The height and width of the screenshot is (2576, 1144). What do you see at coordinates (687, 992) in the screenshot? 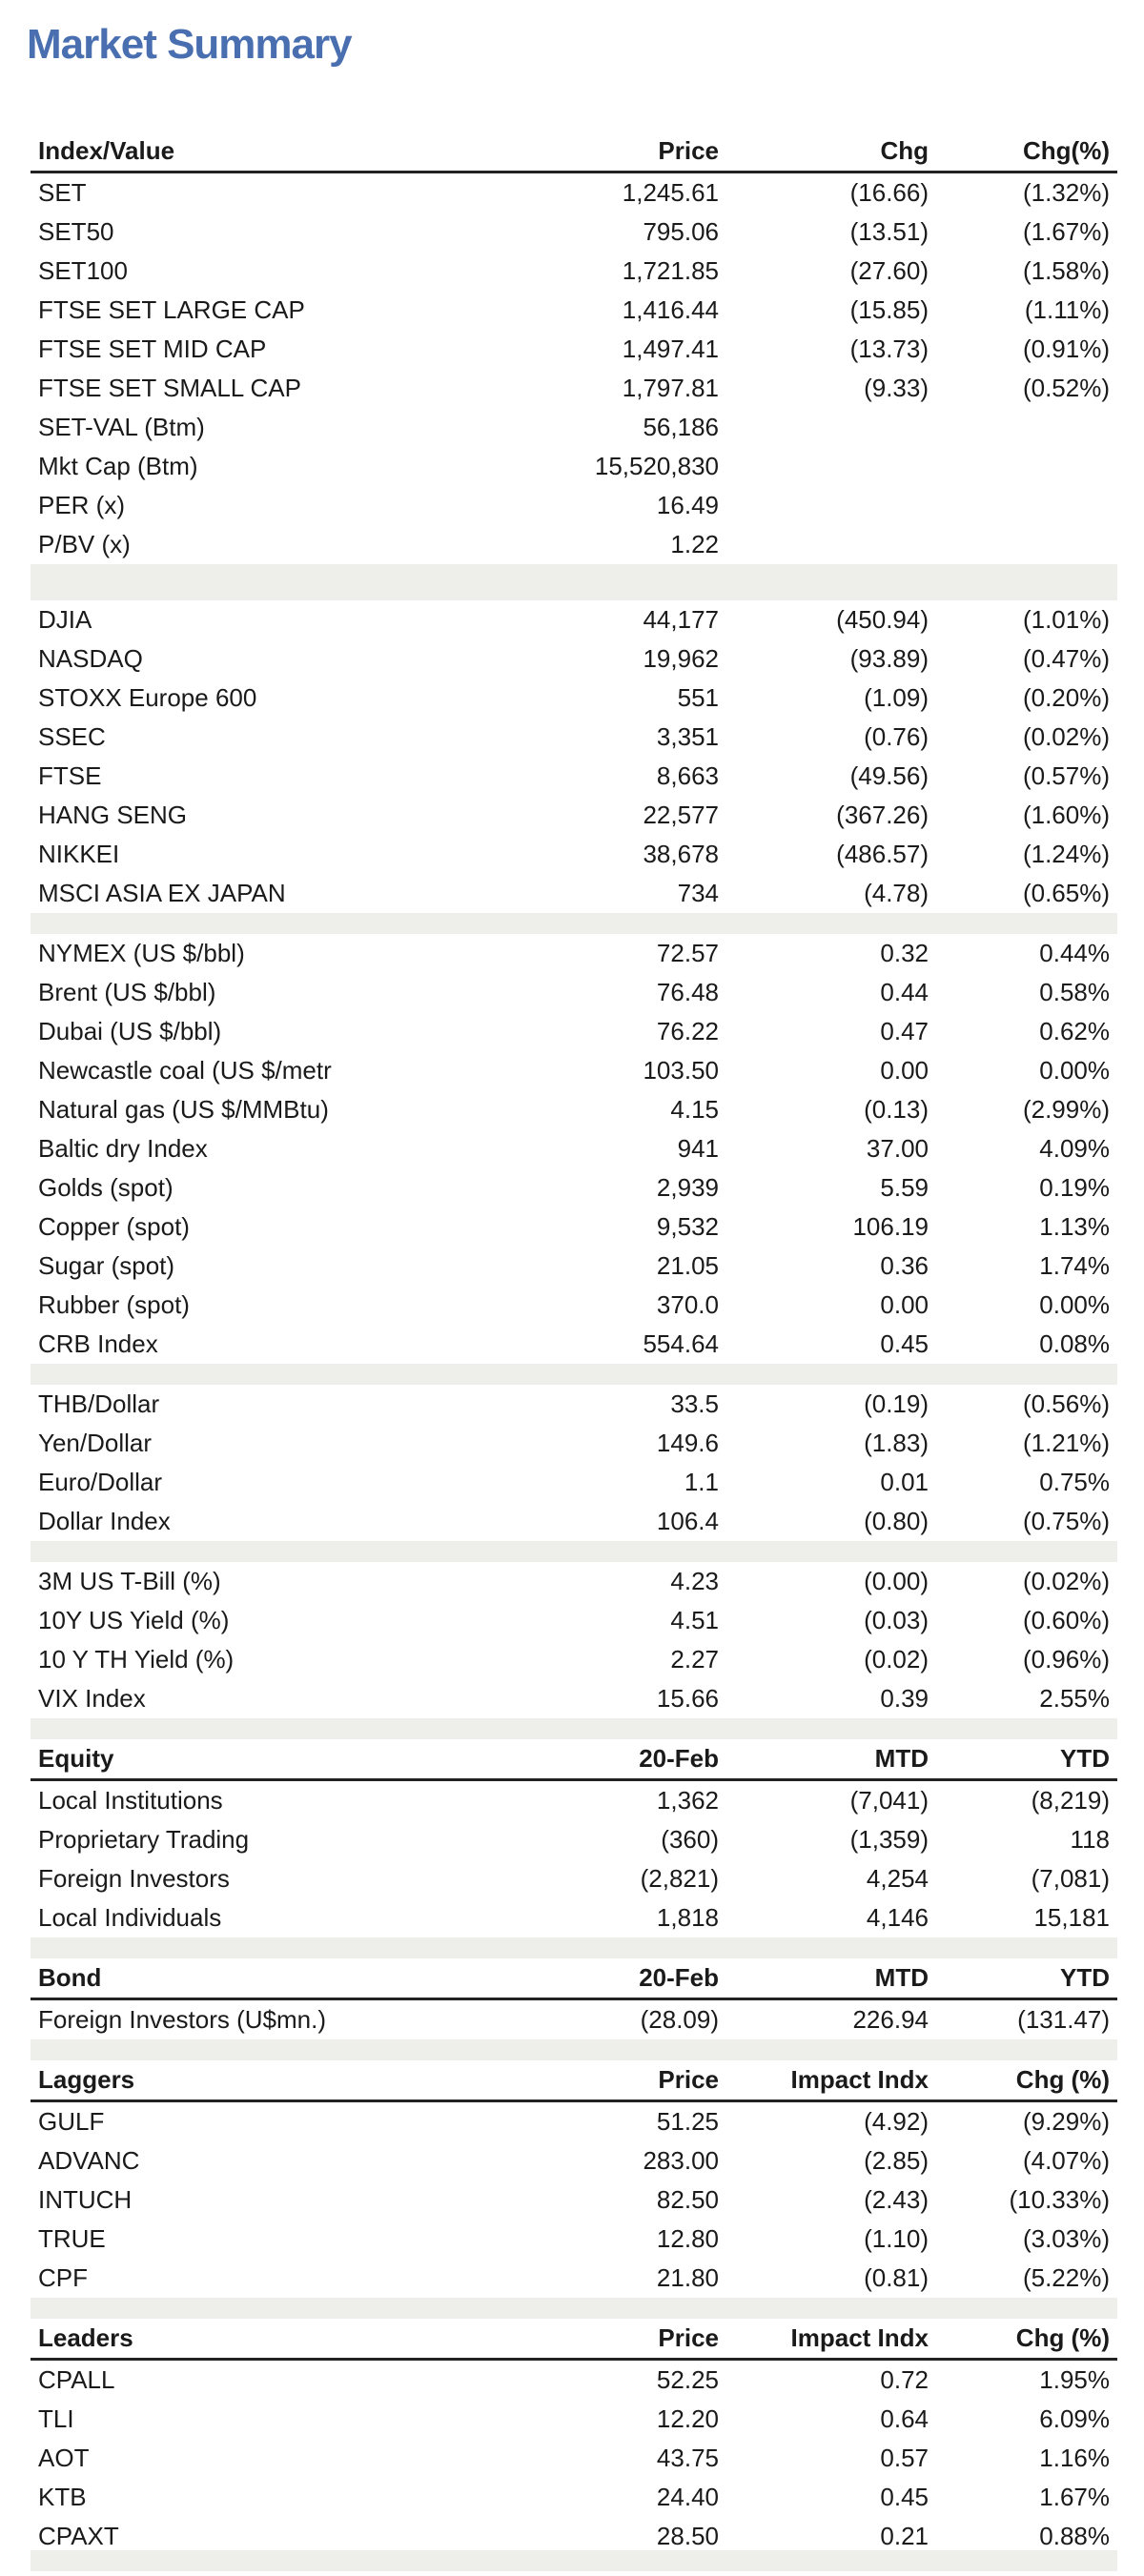
I see `row-value-1: 76.48` at bounding box center [687, 992].